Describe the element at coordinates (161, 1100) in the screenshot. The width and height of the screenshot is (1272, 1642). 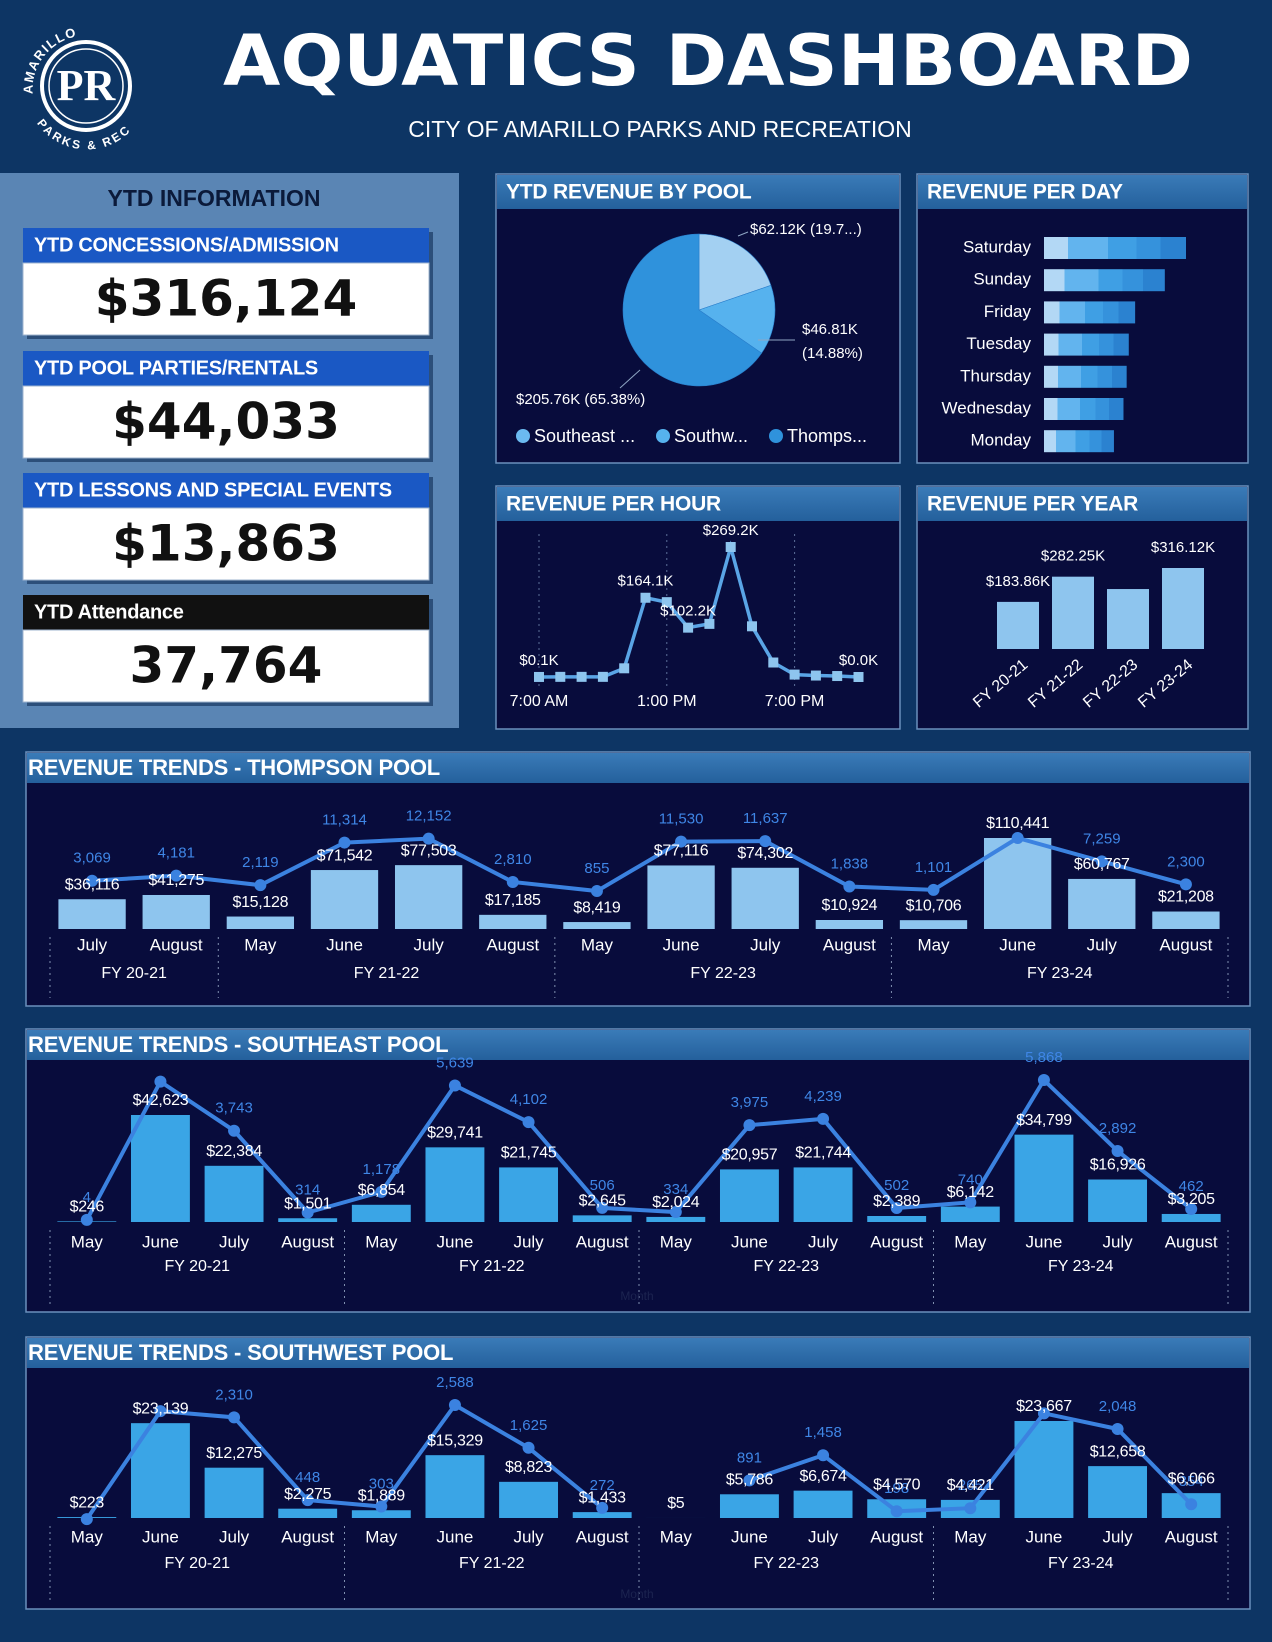
I see `bar-value-label: $42,623` at that location.